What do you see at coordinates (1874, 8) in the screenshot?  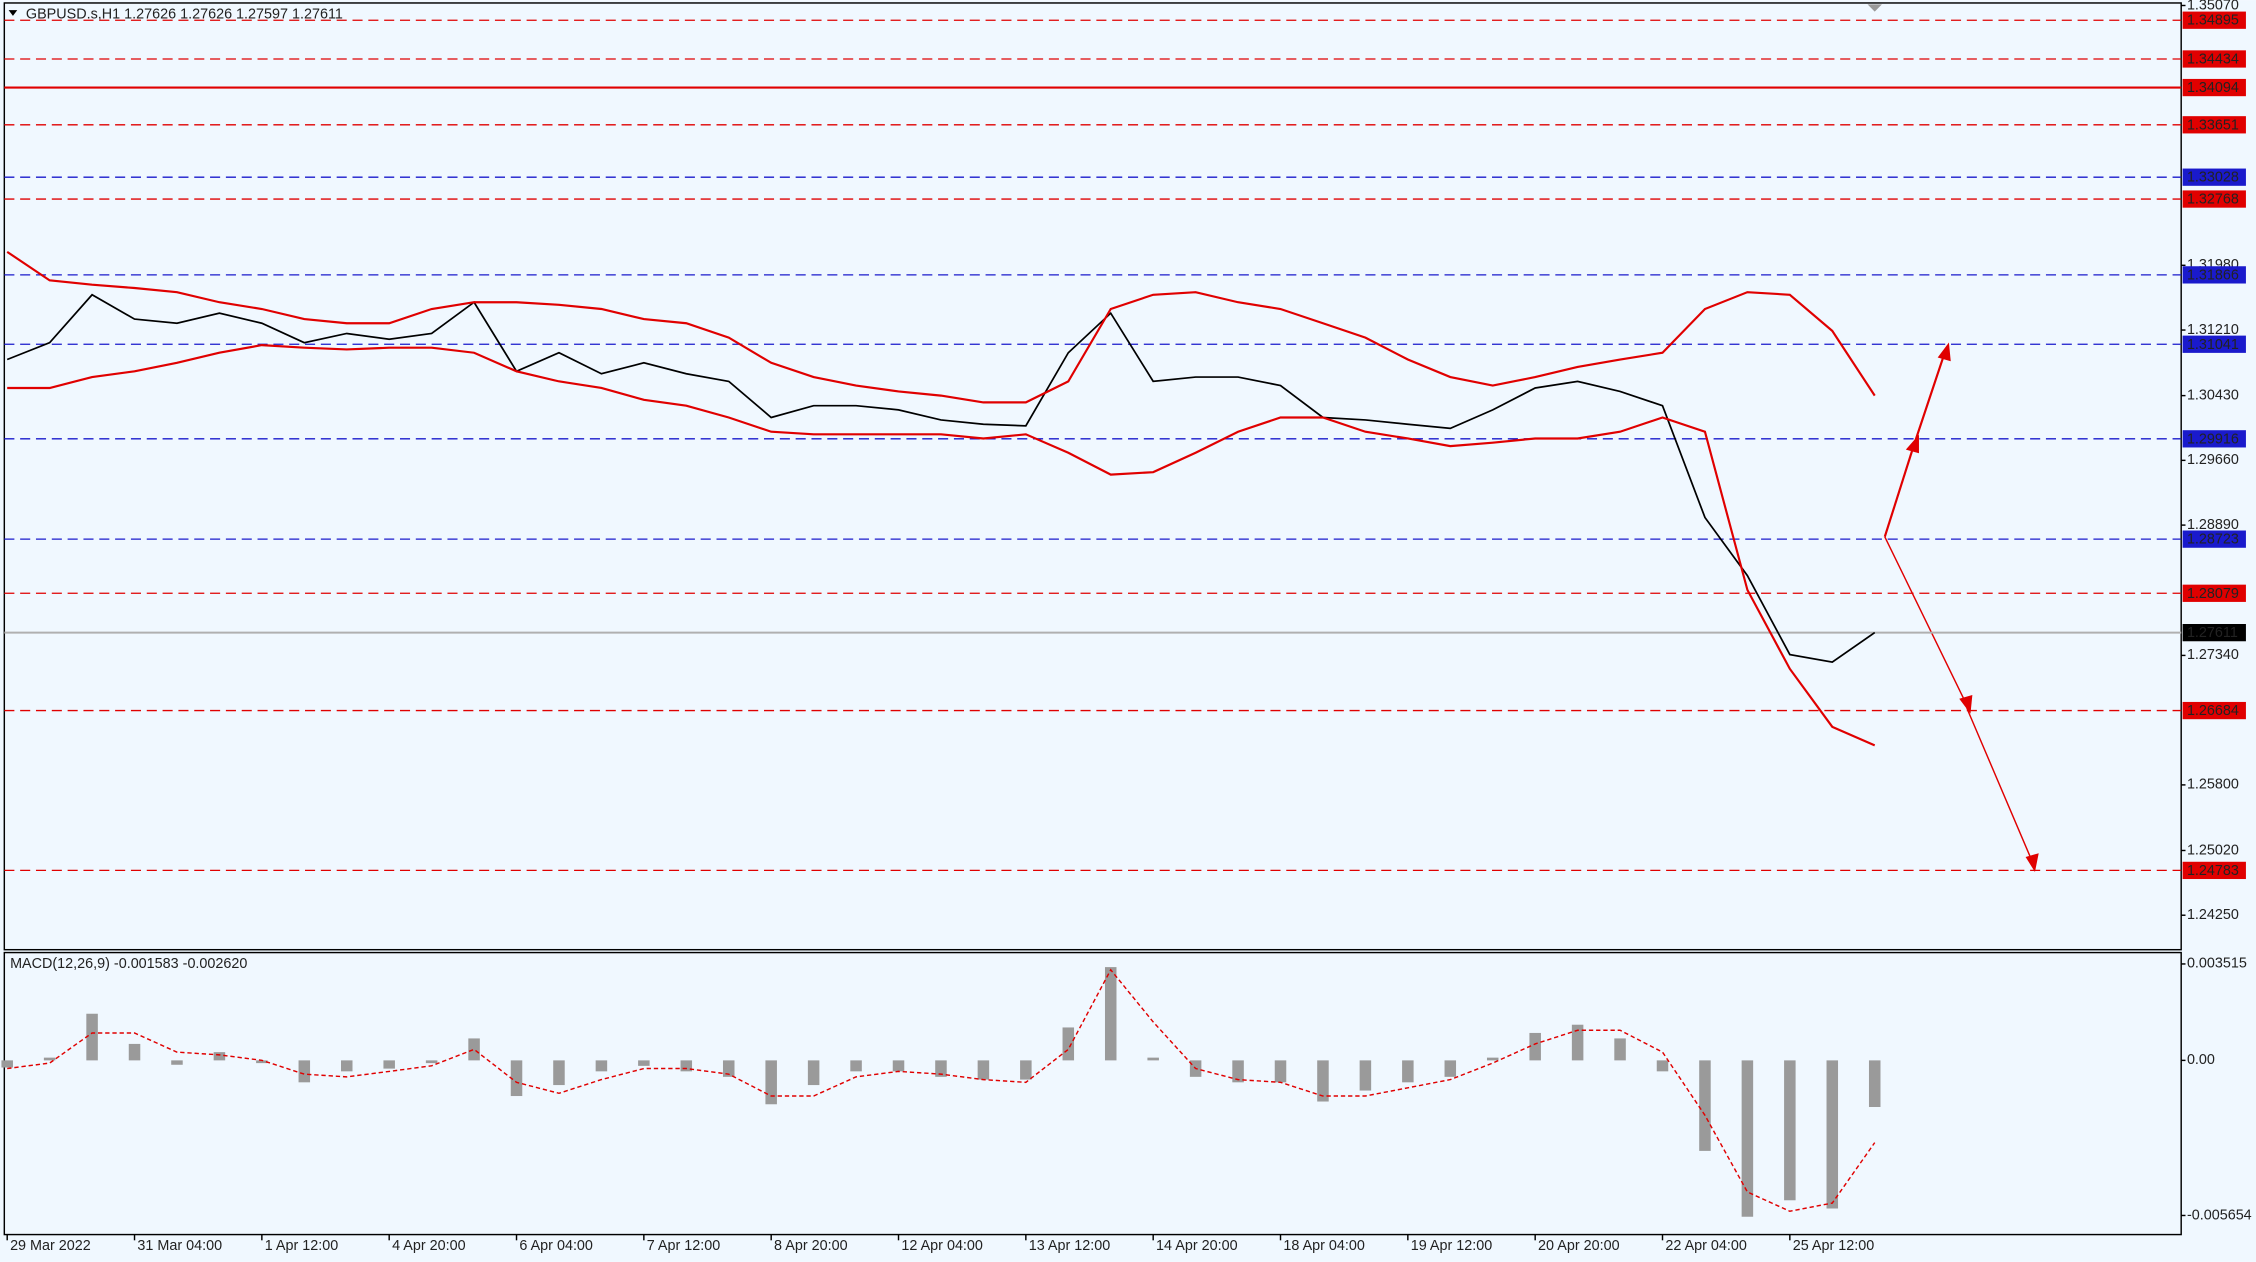 I see `shift-marker` at bounding box center [1874, 8].